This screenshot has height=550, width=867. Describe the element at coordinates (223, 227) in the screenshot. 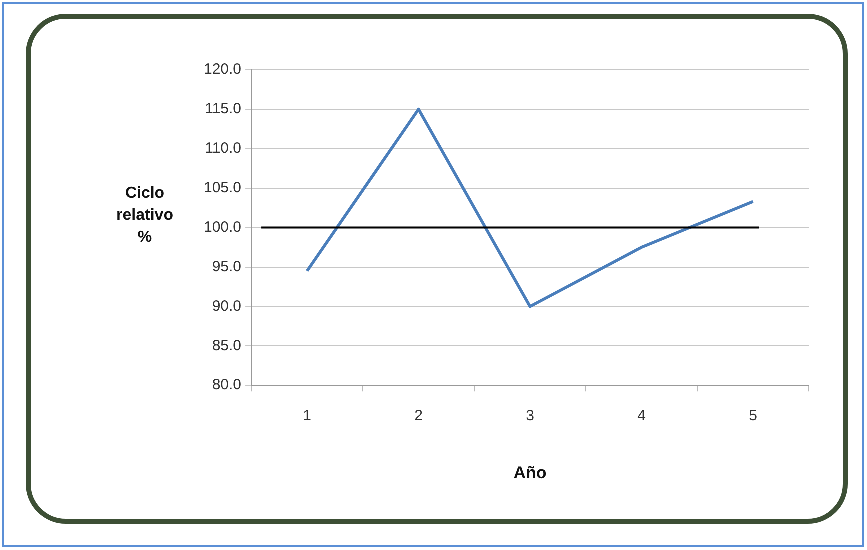

I see `y-tick-label: 100.0` at that location.